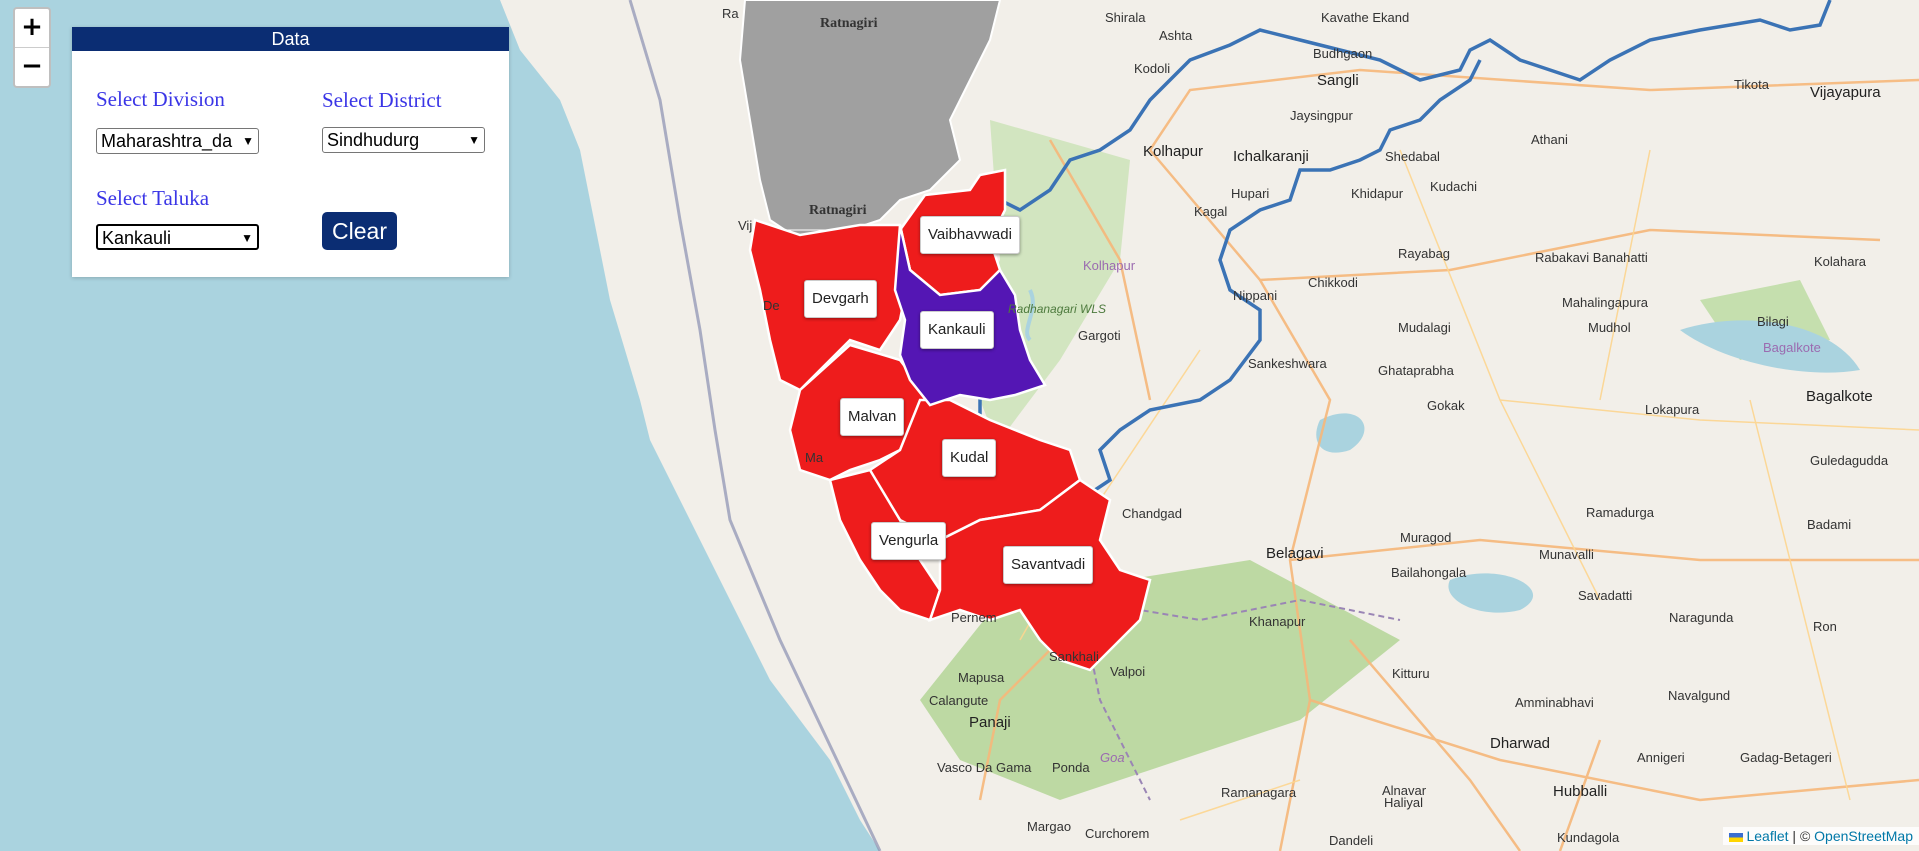  Describe the element at coordinates (957, 330) in the screenshot. I see `taluka-label-kankauli: Kankauli` at that location.